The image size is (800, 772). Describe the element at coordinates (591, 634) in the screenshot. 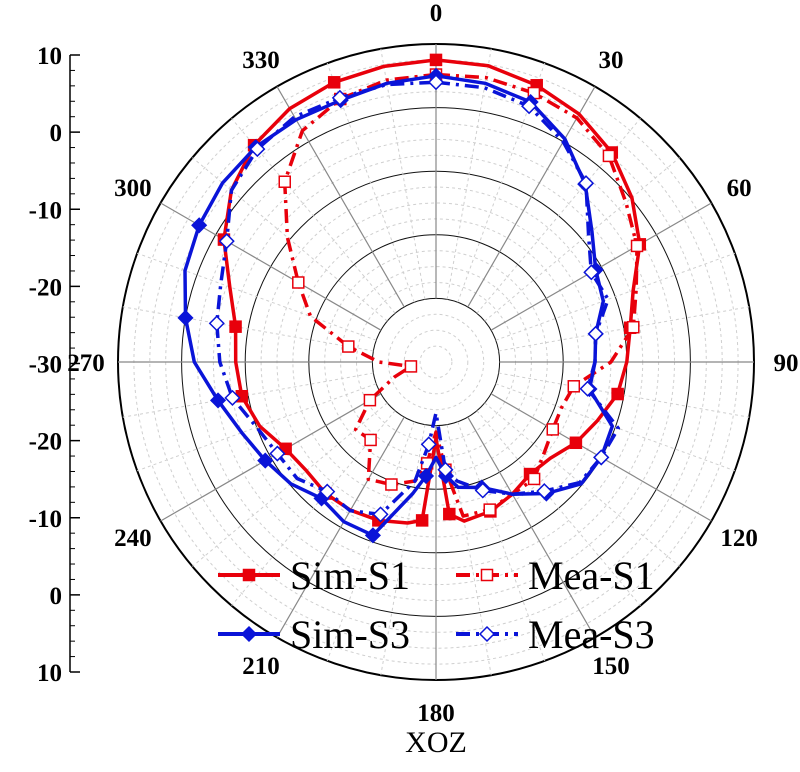

I see `legend-label: Mea-S3` at that location.